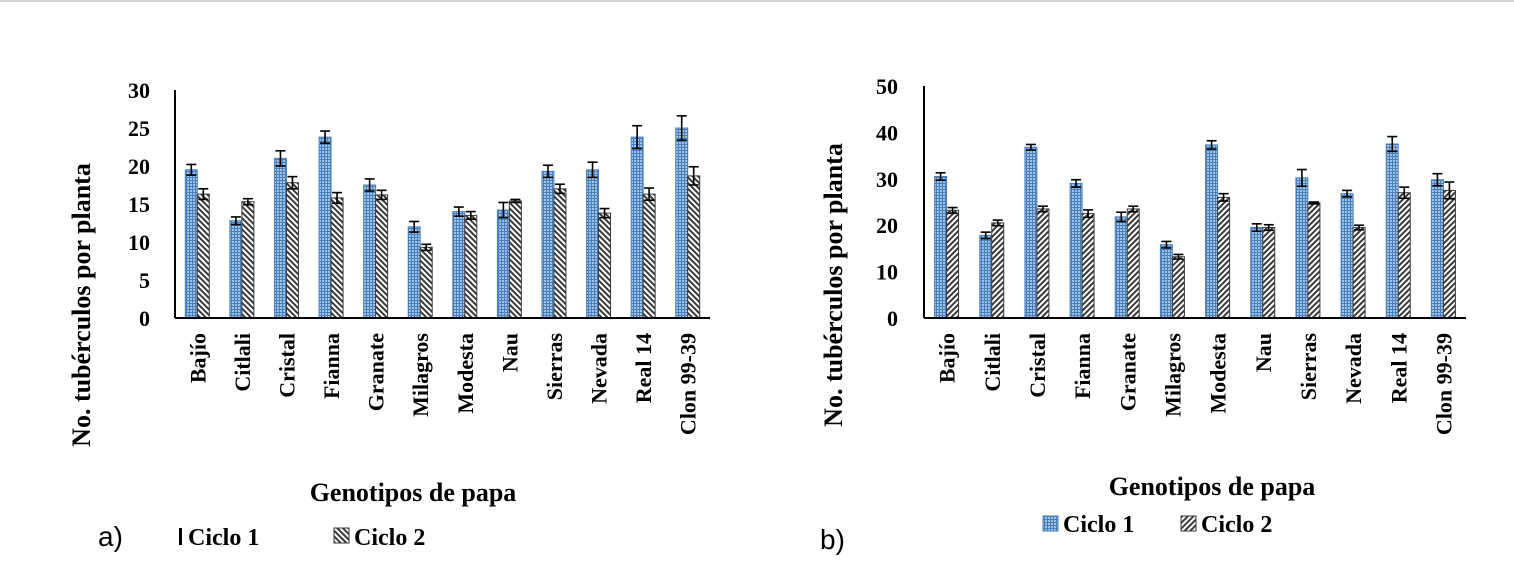 Image resolution: width=1514 pixels, height=569 pixels. Describe the element at coordinates (1308, 367) in the screenshot. I see `chart-b-x-tick-label: Sierras` at that location.